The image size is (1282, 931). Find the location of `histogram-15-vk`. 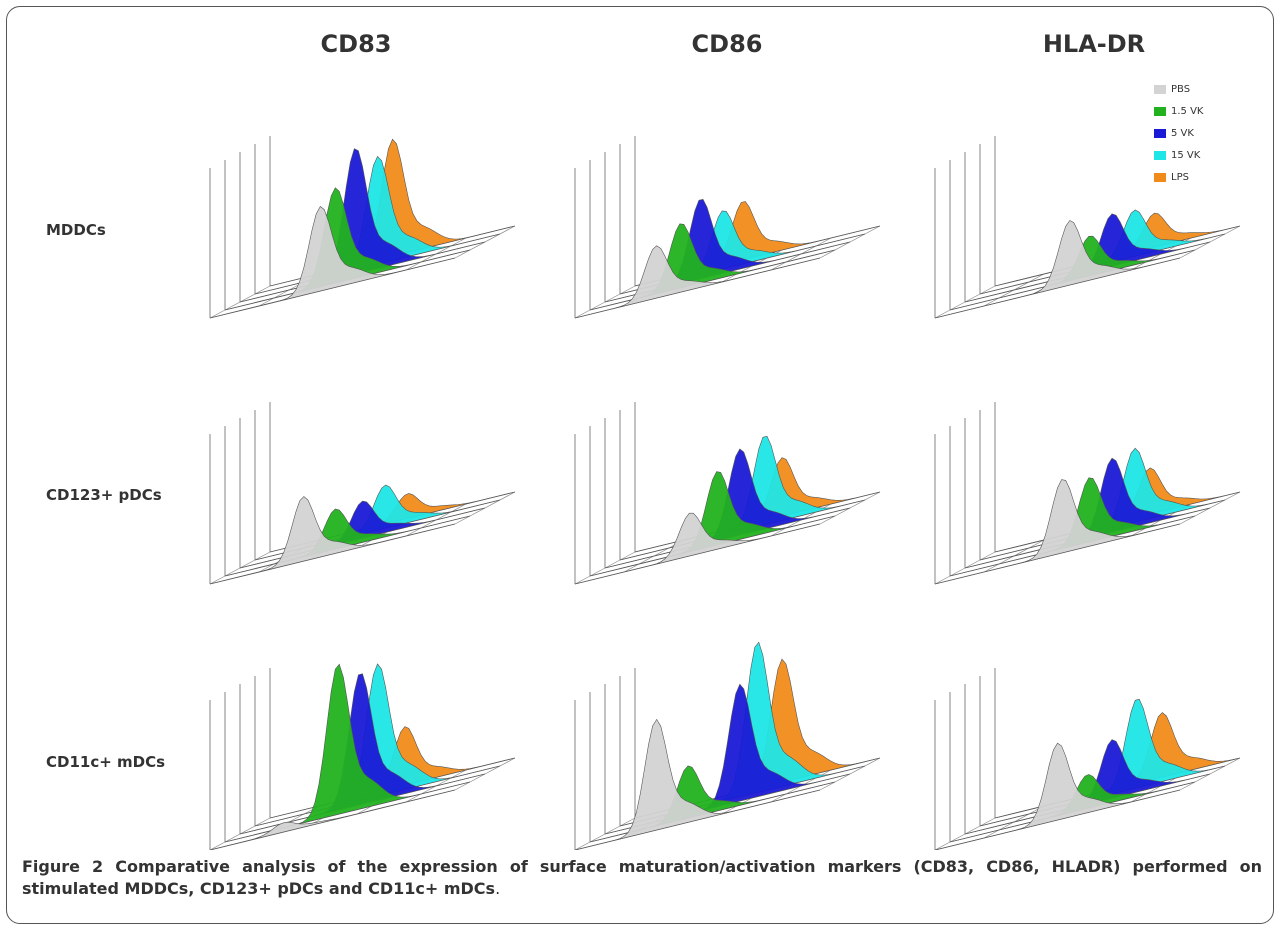

histogram-15-vk is located at coordinates (377, 225).